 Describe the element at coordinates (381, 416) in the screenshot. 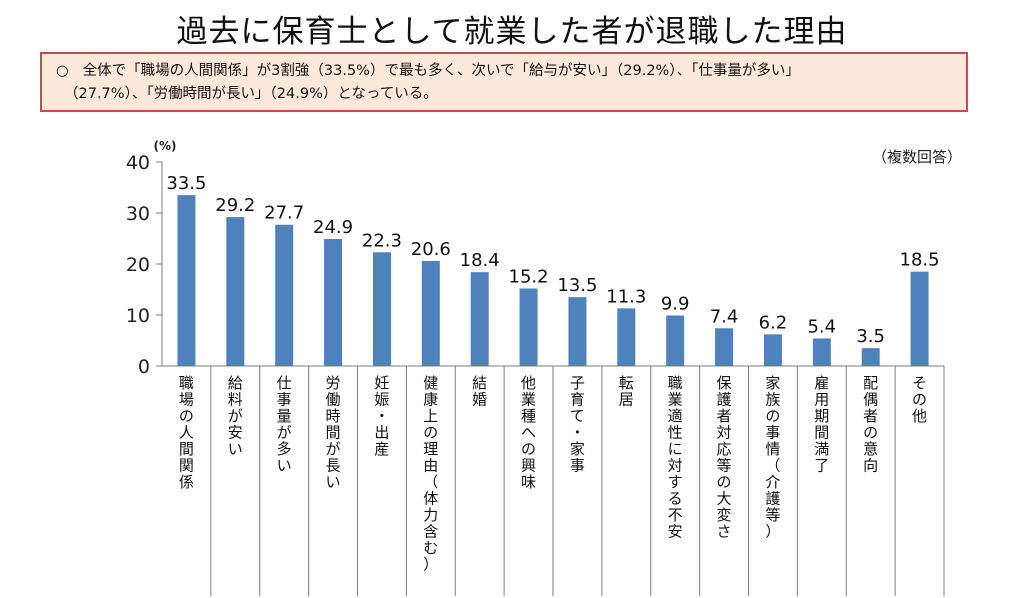

I see `category-label: 妊娠・出産` at that location.